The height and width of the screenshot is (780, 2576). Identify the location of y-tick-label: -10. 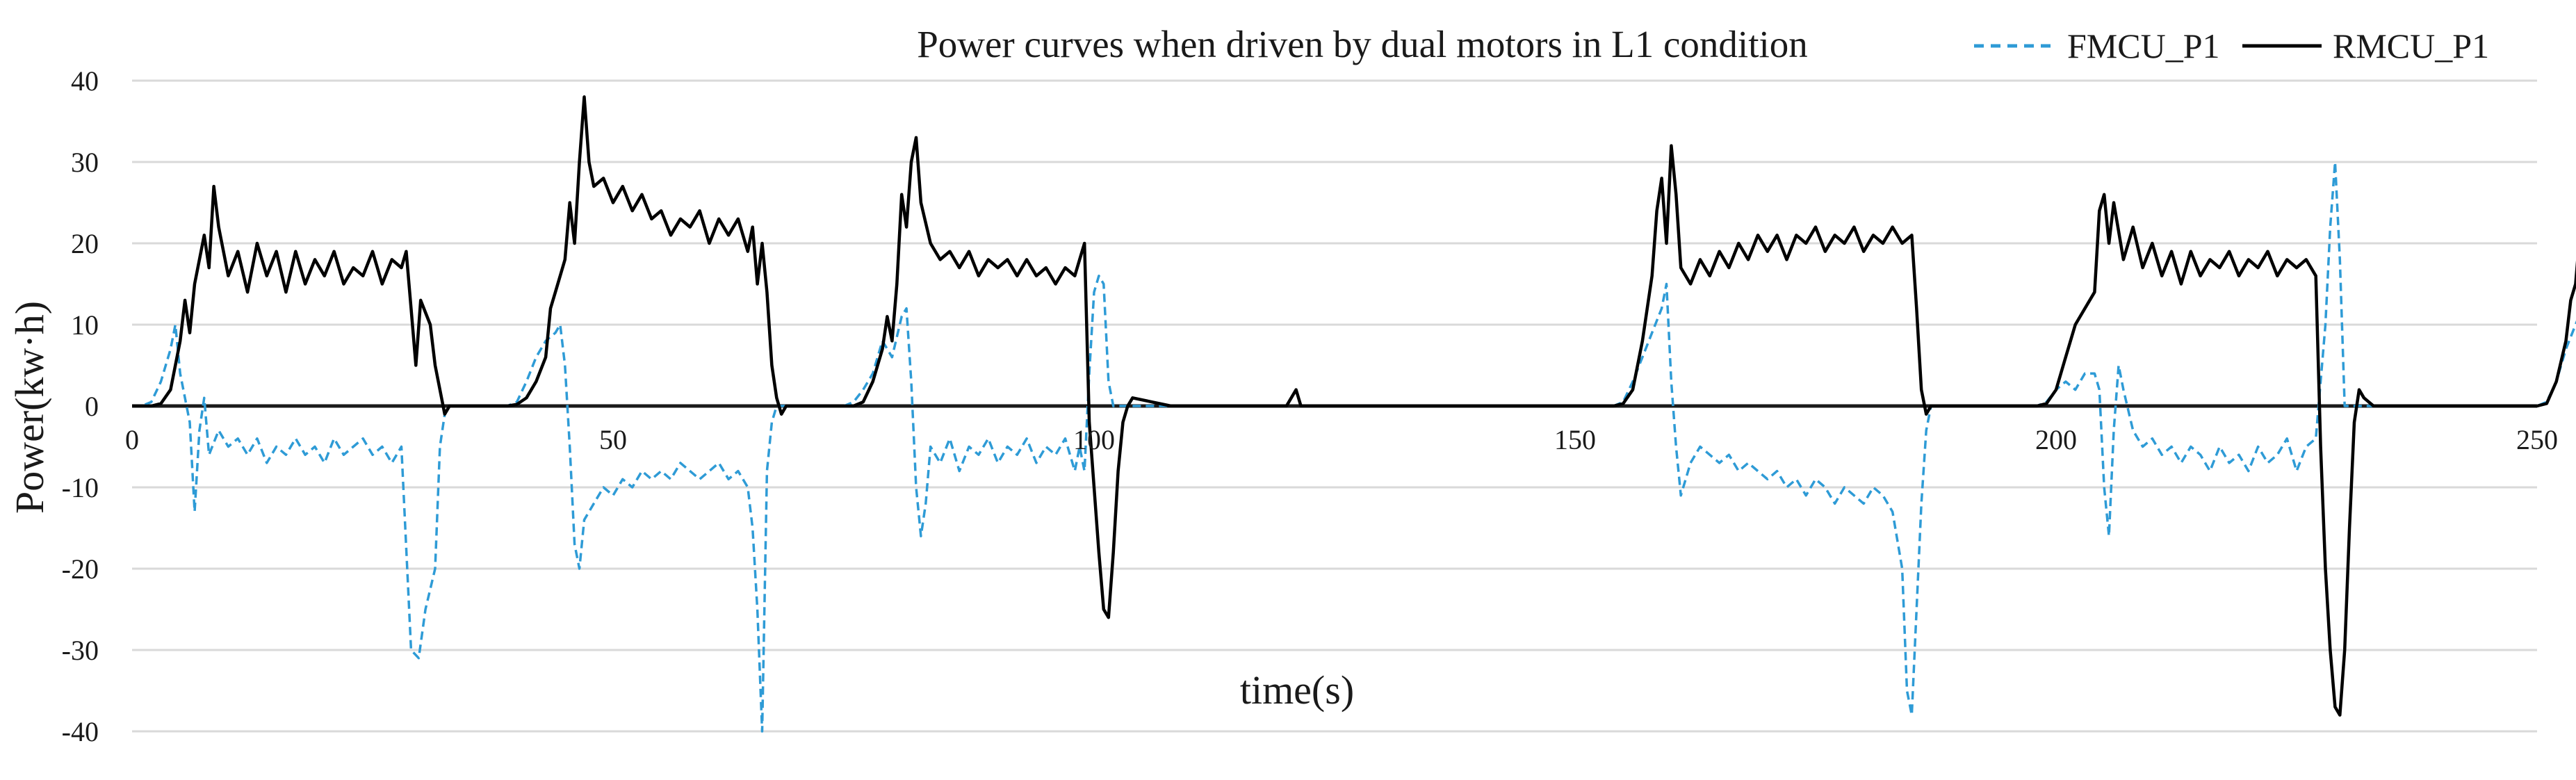
(80, 487).